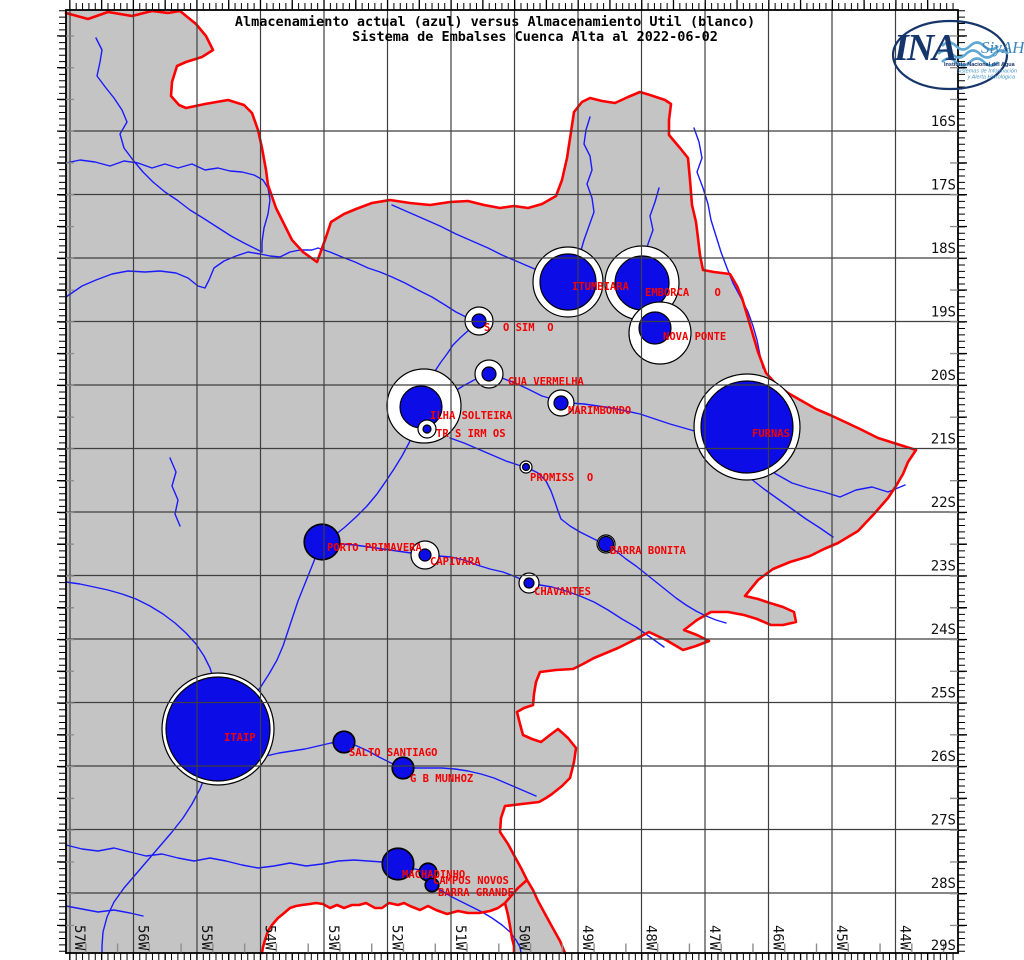 The height and width of the screenshot is (960, 1024). What do you see at coordinates (489, 374) in the screenshot?
I see `reservoir-agua-vermelha` at bounding box center [489, 374].